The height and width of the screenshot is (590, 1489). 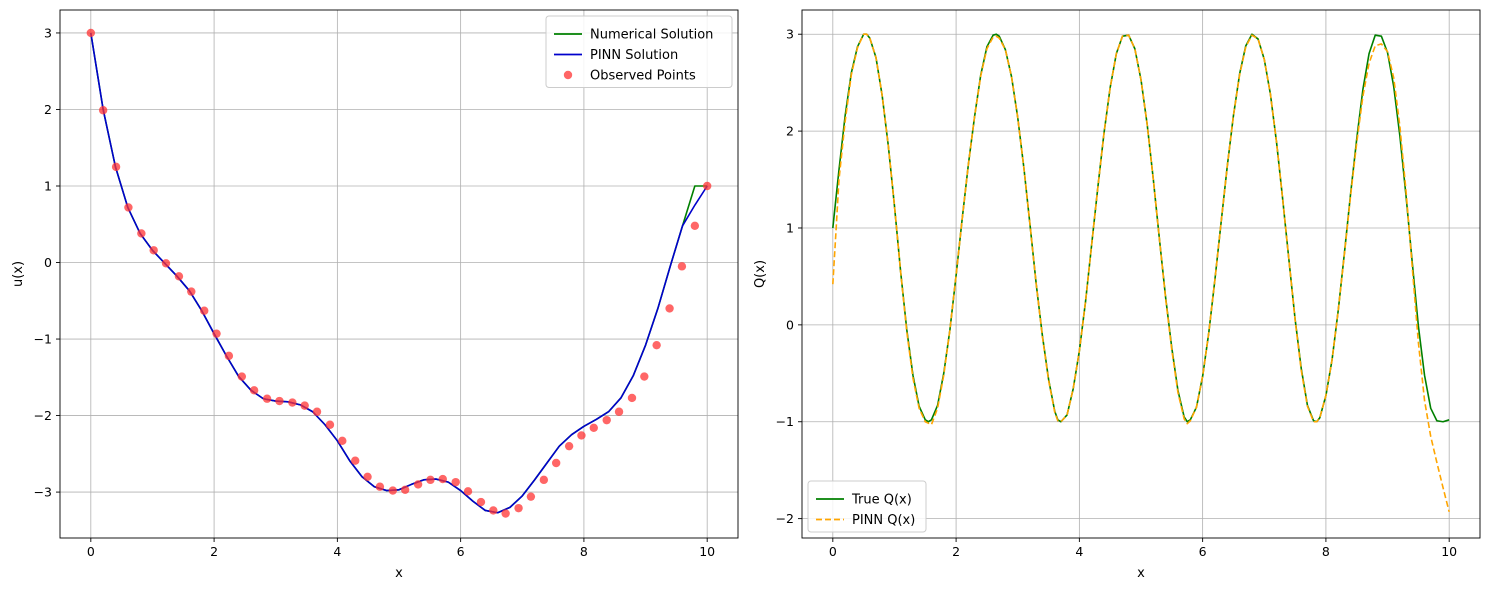 What do you see at coordinates (881, 500) in the screenshot?
I see `legend-label: True Q(x)` at bounding box center [881, 500].